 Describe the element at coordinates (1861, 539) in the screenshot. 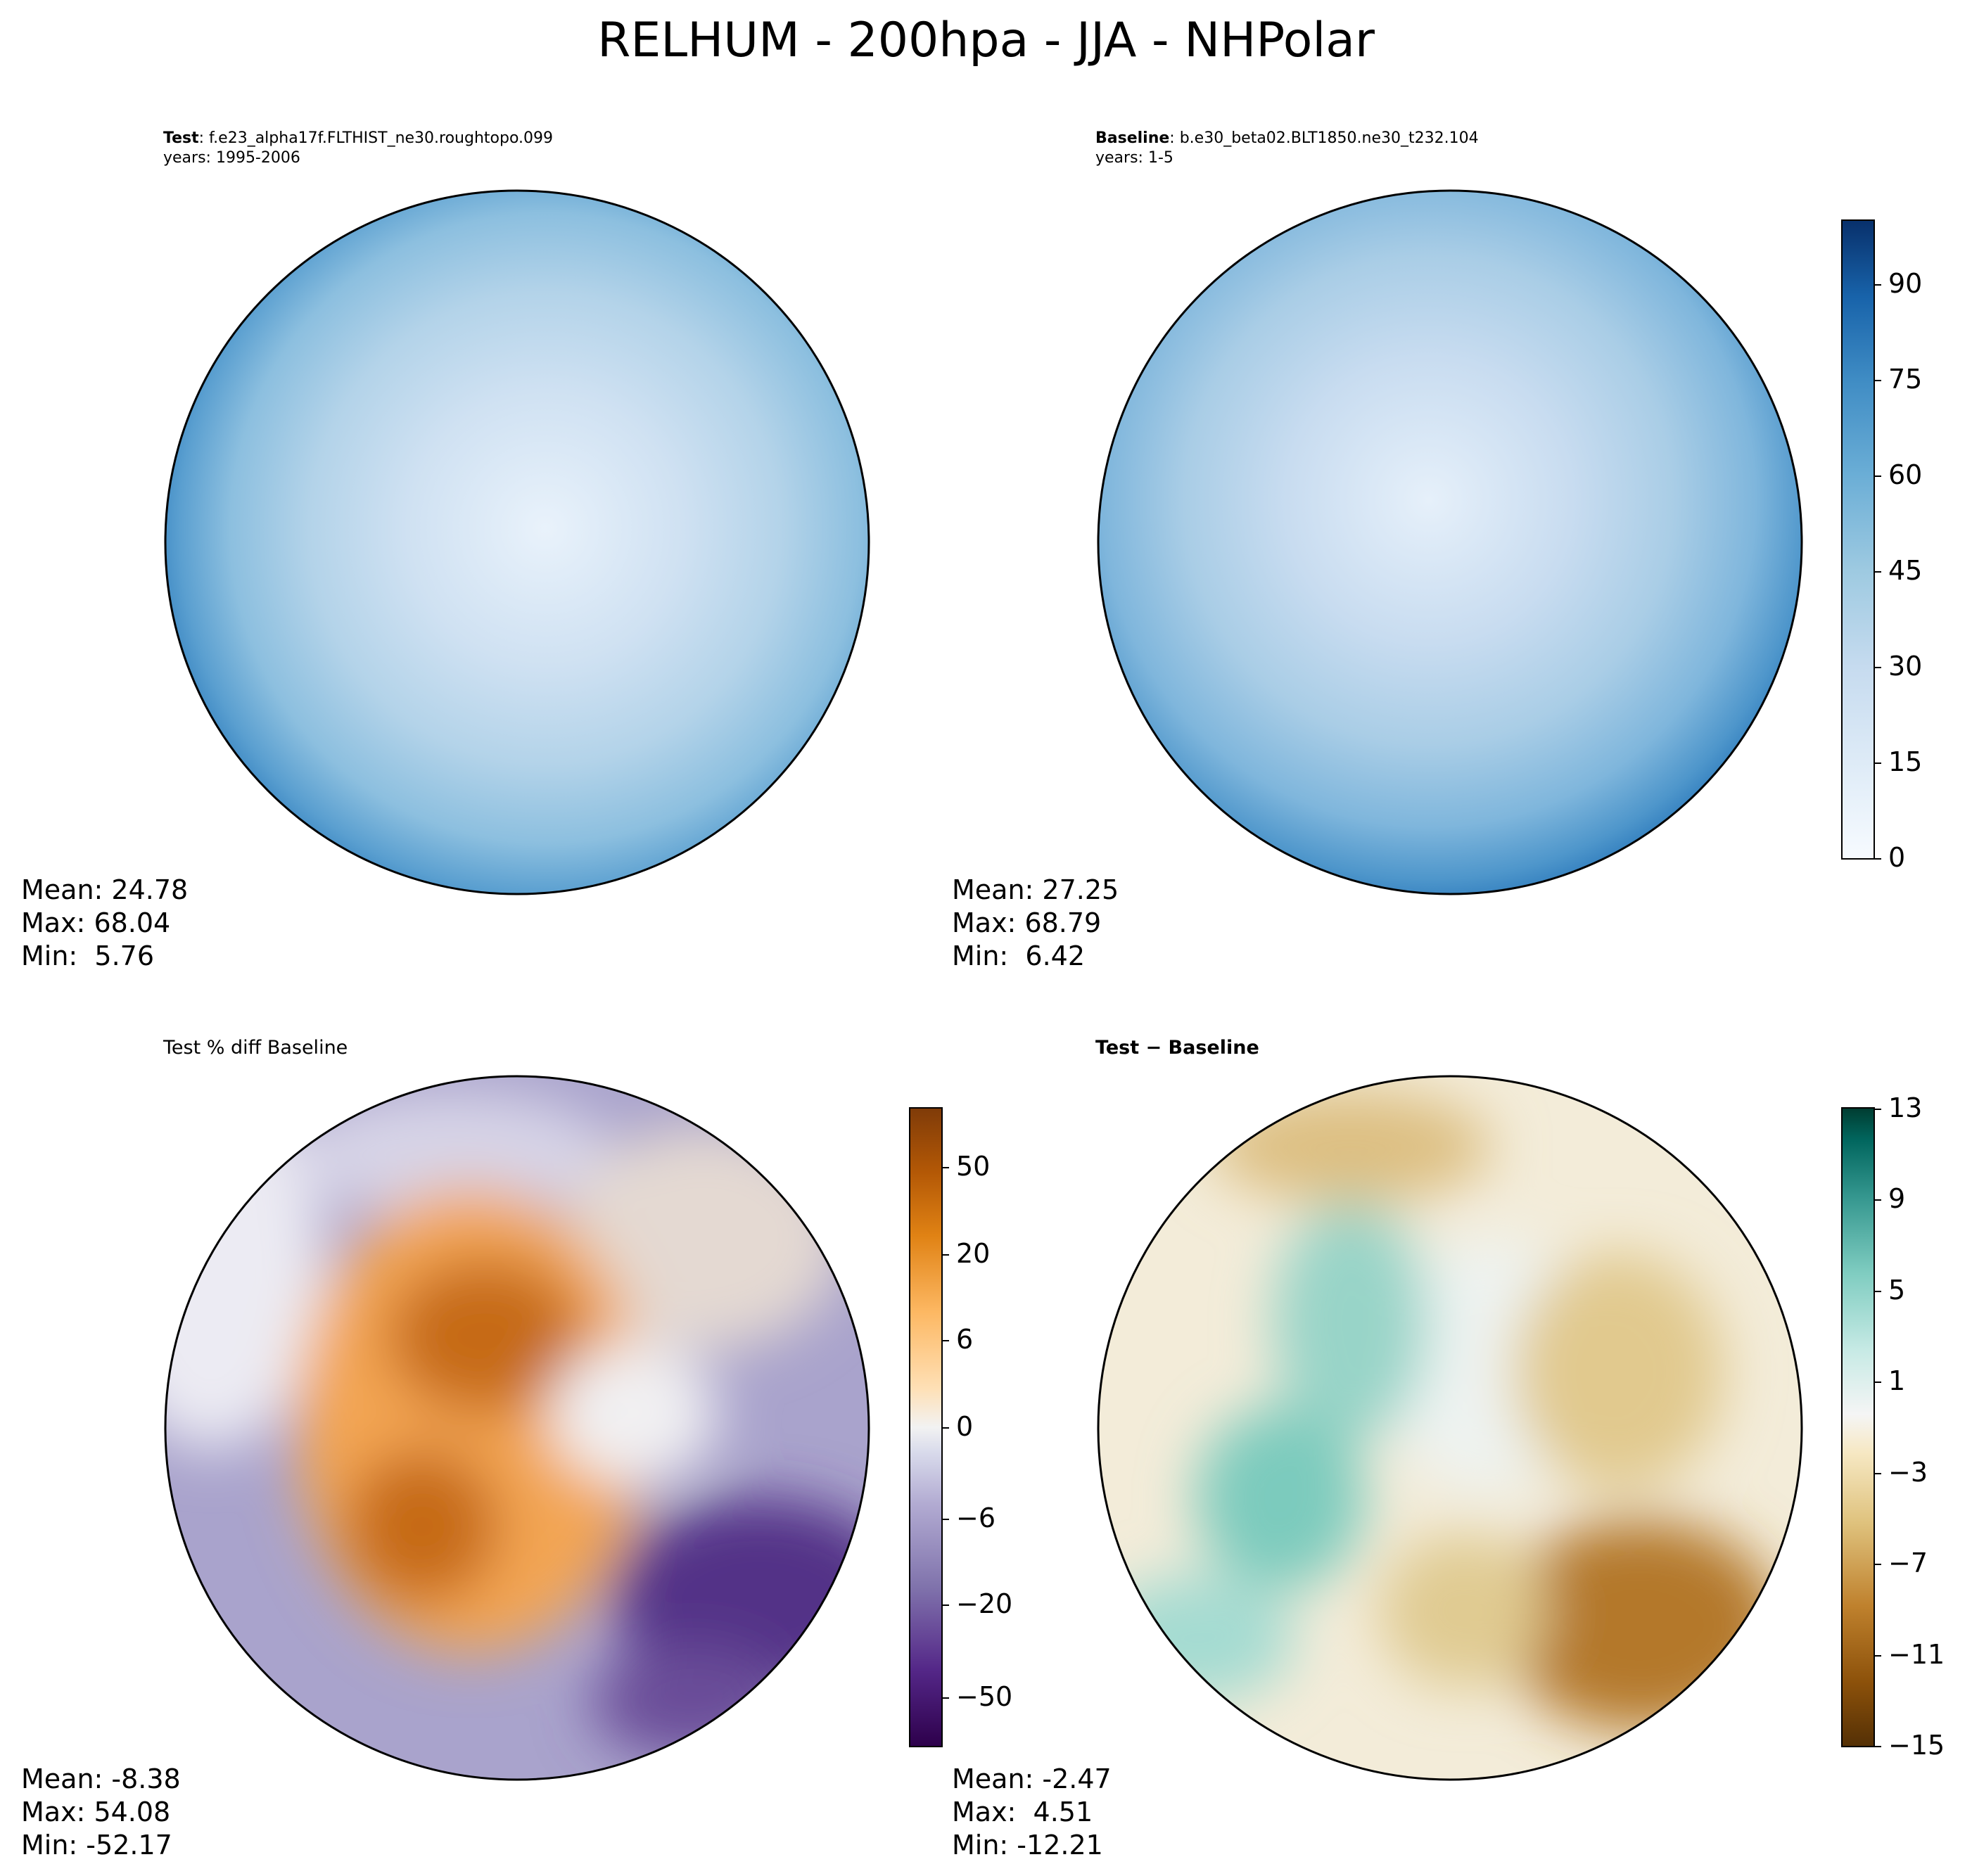

I see `main-colorbar` at that location.